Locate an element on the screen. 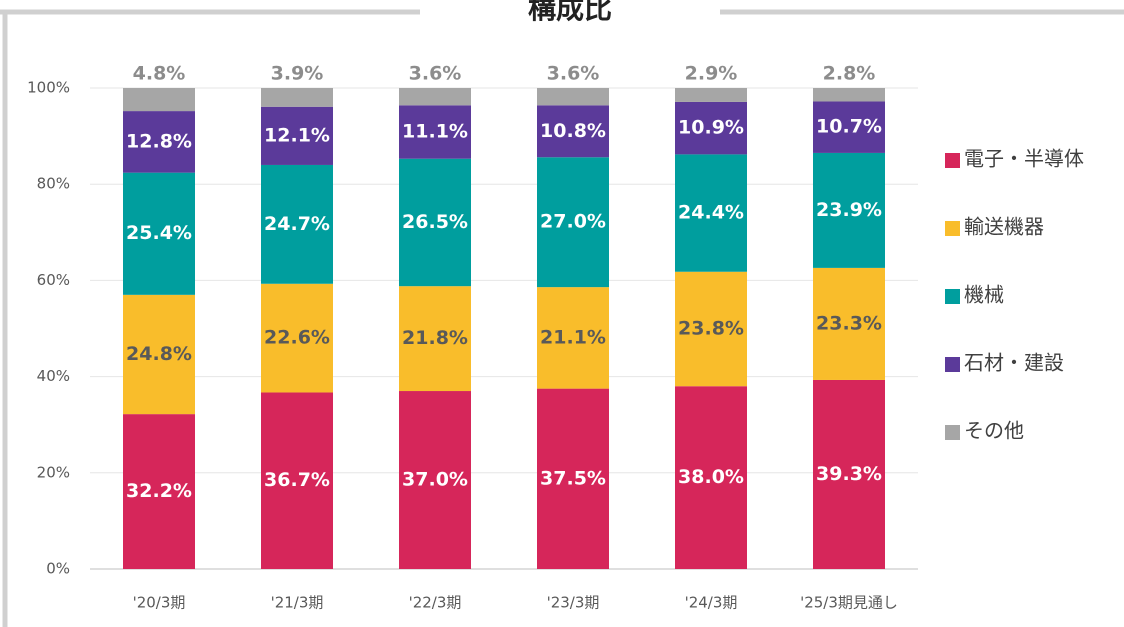 Image resolution: width=1124 pixels, height=627 pixels. data-label: 23.8% is located at coordinates (711, 328).